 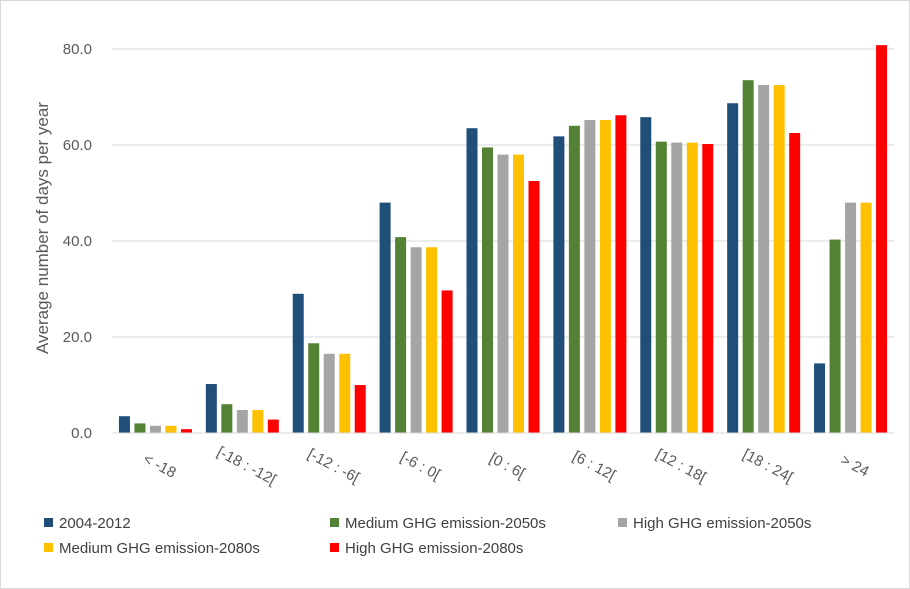 I want to click on y-tick-label: 80.0, so click(x=77, y=49).